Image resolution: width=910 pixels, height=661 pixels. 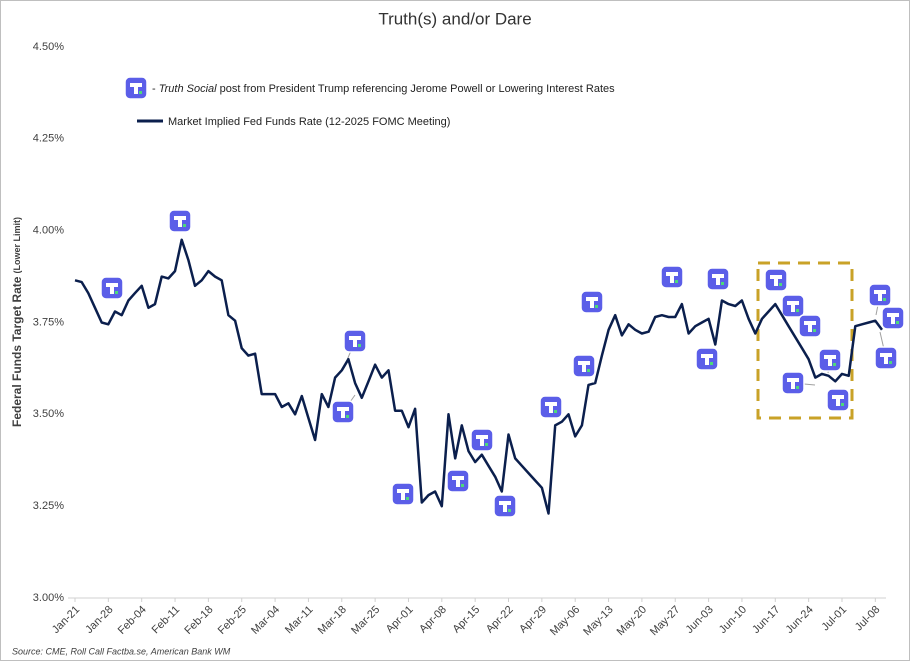 I want to click on chart-title: Truth(s) and/or Dare, so click(x=454, y=18).